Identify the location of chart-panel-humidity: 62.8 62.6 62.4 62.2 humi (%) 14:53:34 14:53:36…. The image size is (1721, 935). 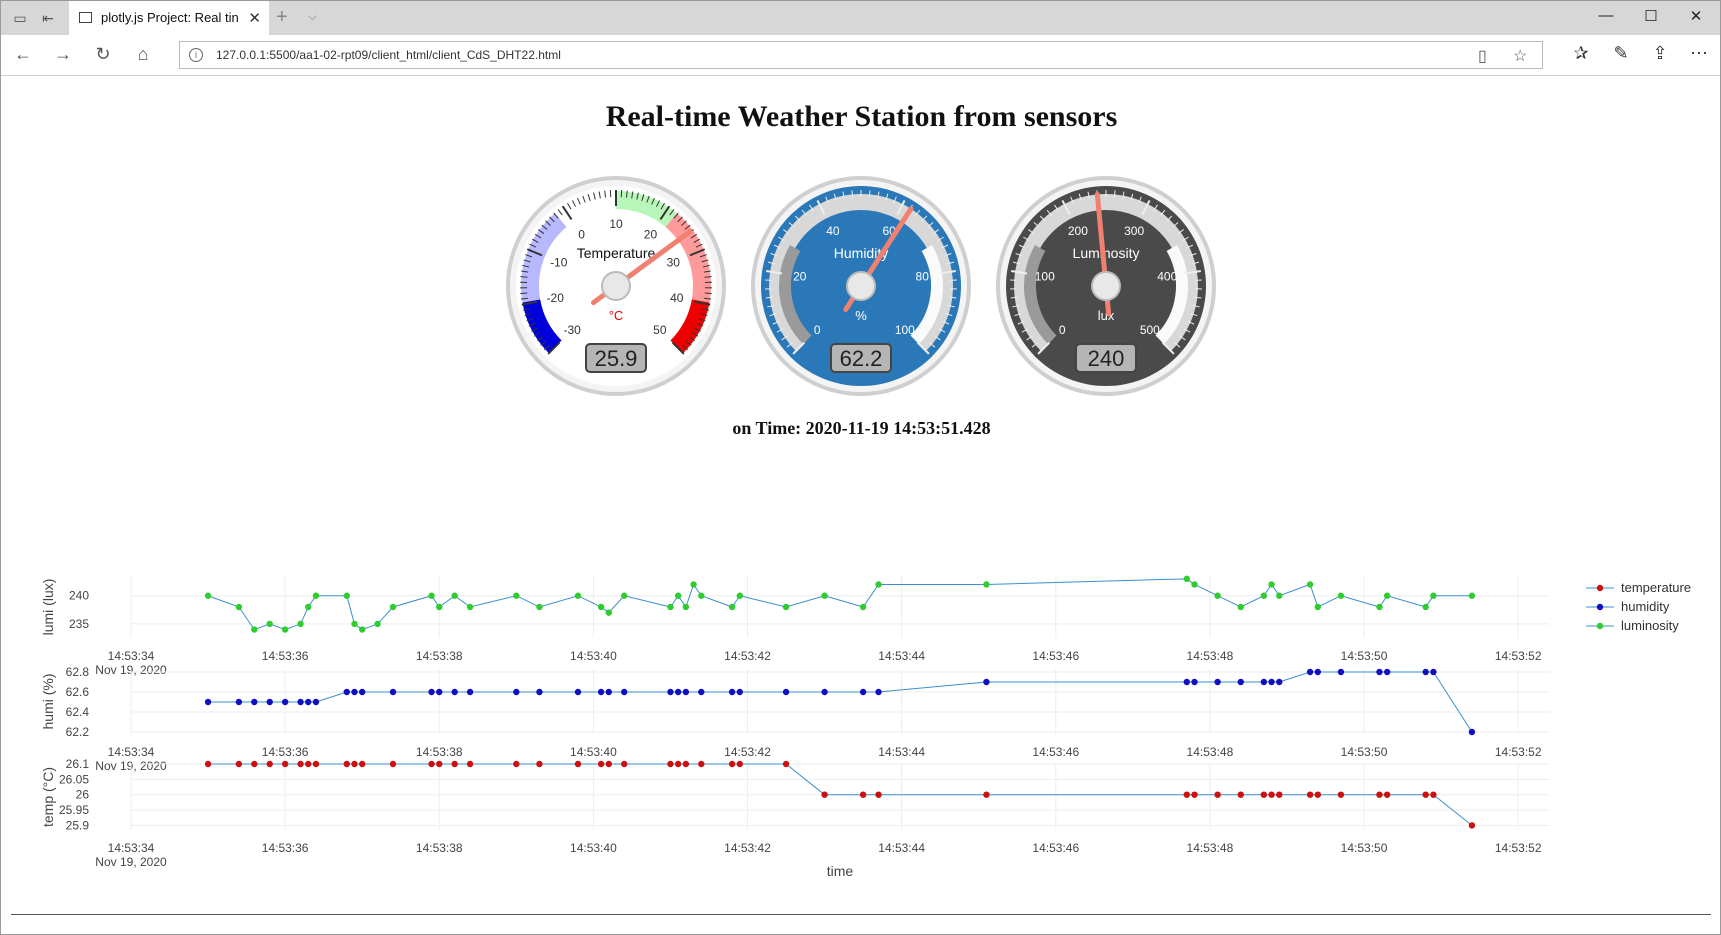
(794, 719).